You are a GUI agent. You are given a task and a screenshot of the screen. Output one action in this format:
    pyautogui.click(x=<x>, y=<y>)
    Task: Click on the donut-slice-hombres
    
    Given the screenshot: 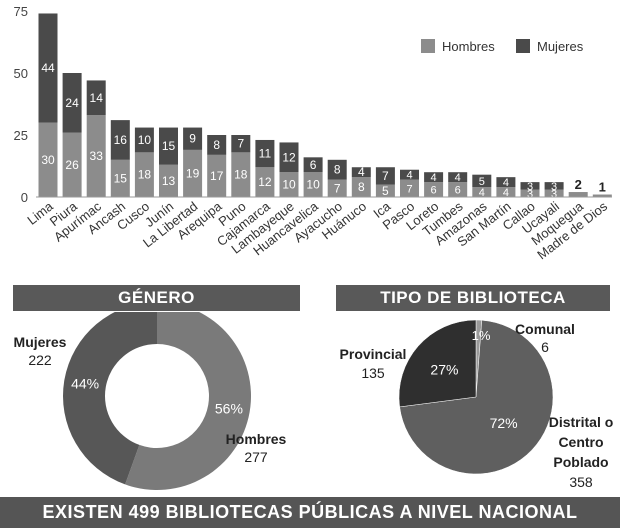 What is the action you would take?
    pyautogui.click(x=188, y=401)
    